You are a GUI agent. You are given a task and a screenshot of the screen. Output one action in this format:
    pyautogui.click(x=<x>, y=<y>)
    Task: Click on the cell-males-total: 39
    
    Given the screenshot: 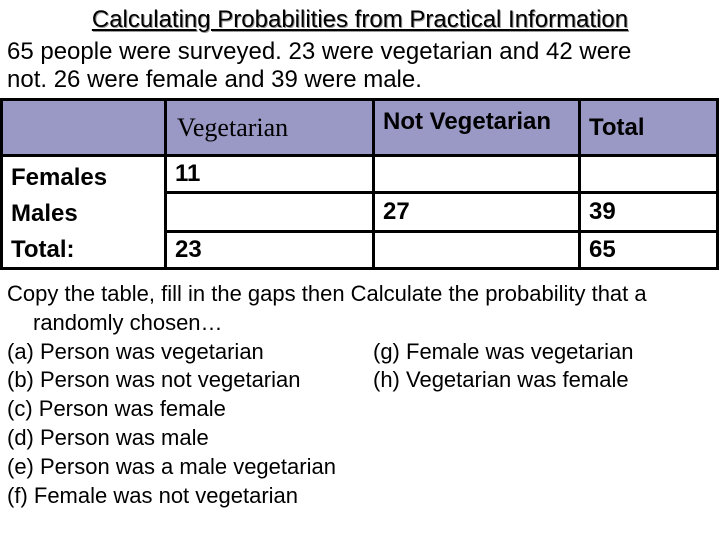 What is the action you would take?
    pyautogui.click(x=648, y=212)
    